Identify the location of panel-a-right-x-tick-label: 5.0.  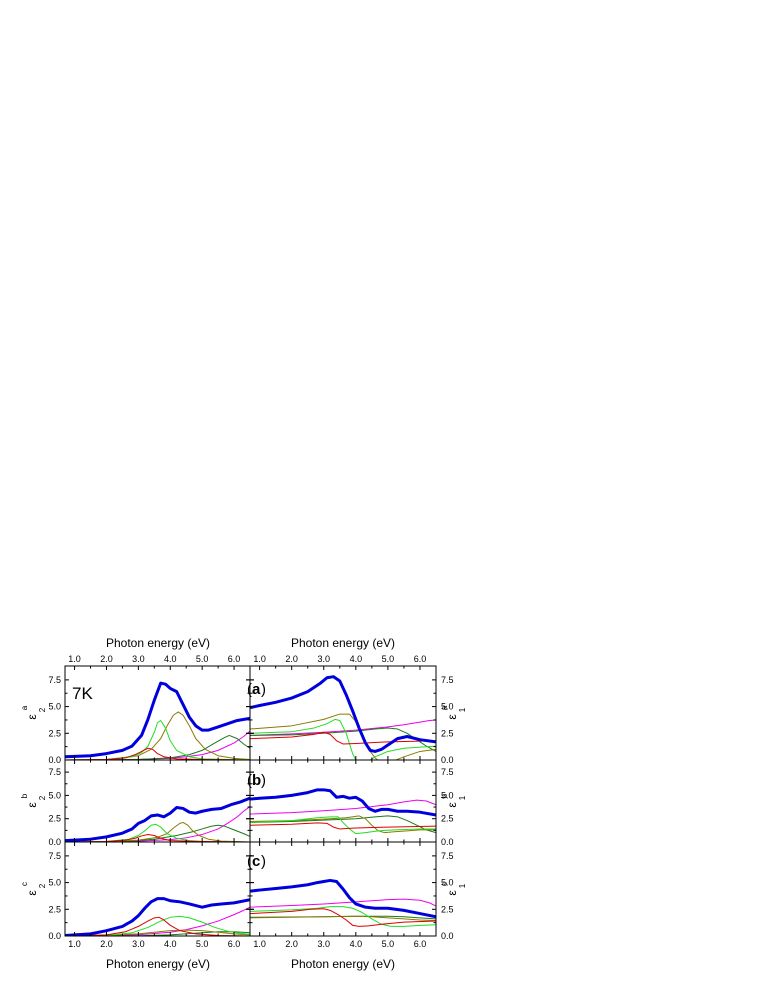
(388, 659).